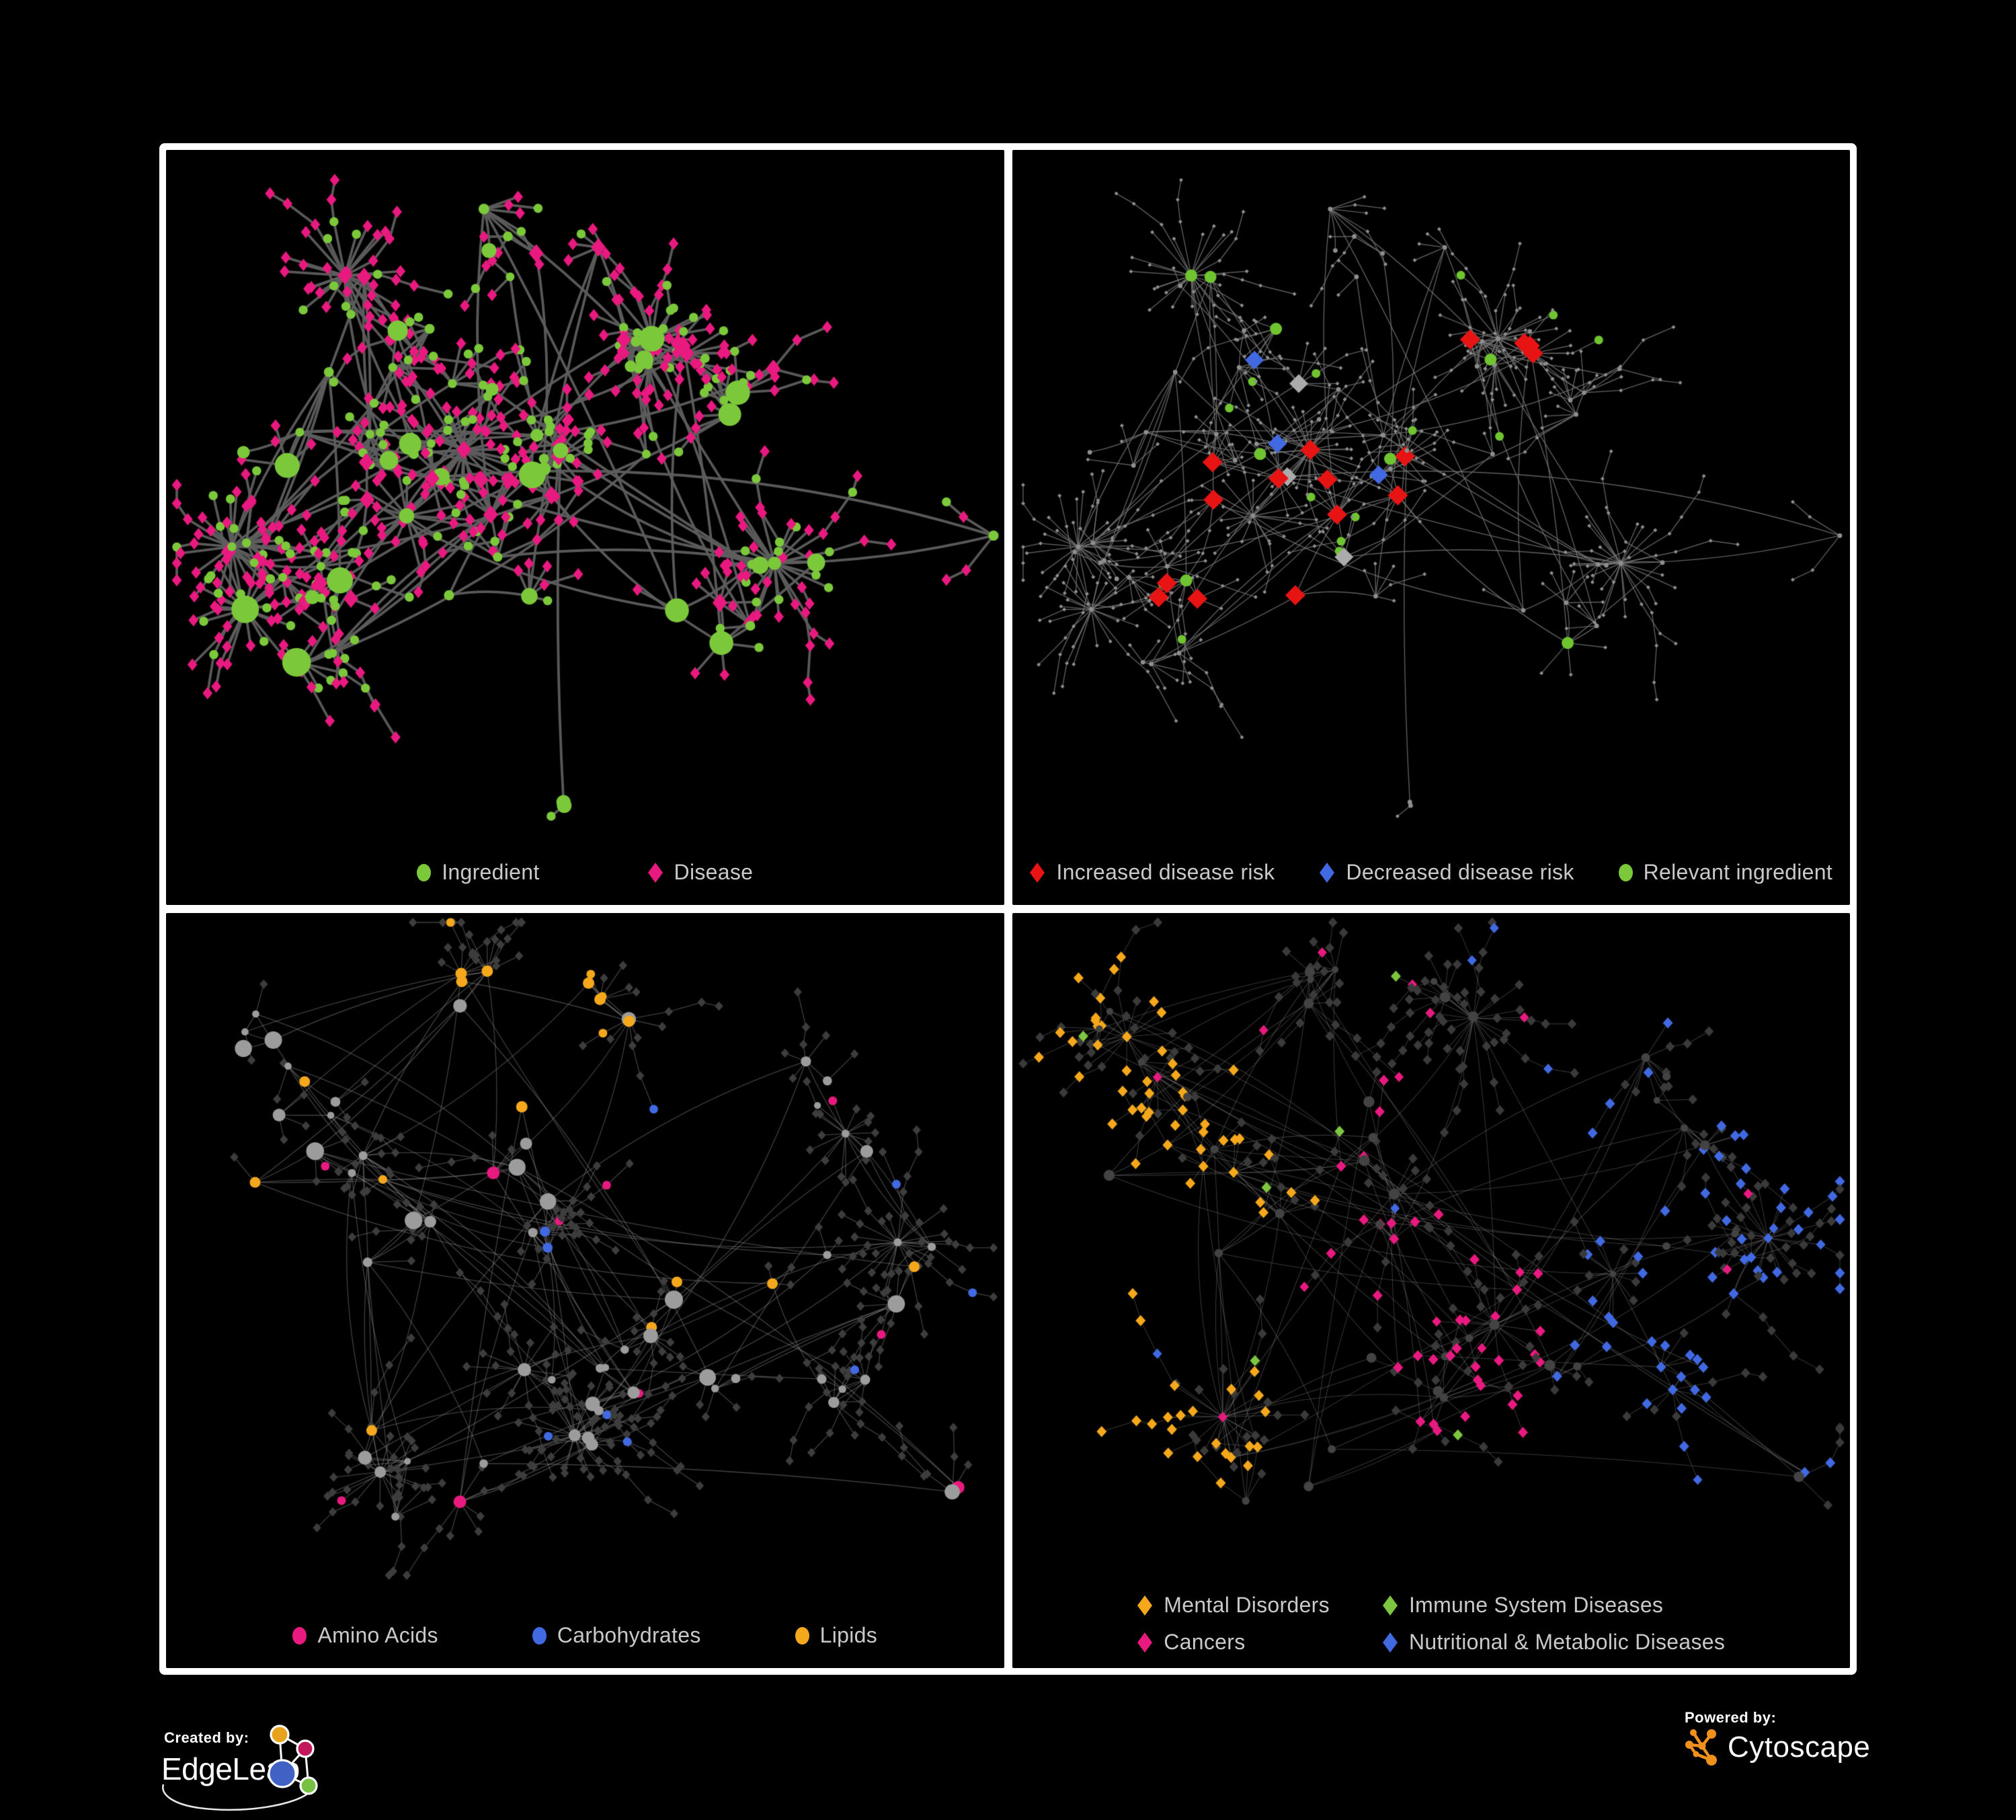 This screenshot has width=2016, height=1820. I want to click on legend-item-disease: Disease, so click(700, 872).